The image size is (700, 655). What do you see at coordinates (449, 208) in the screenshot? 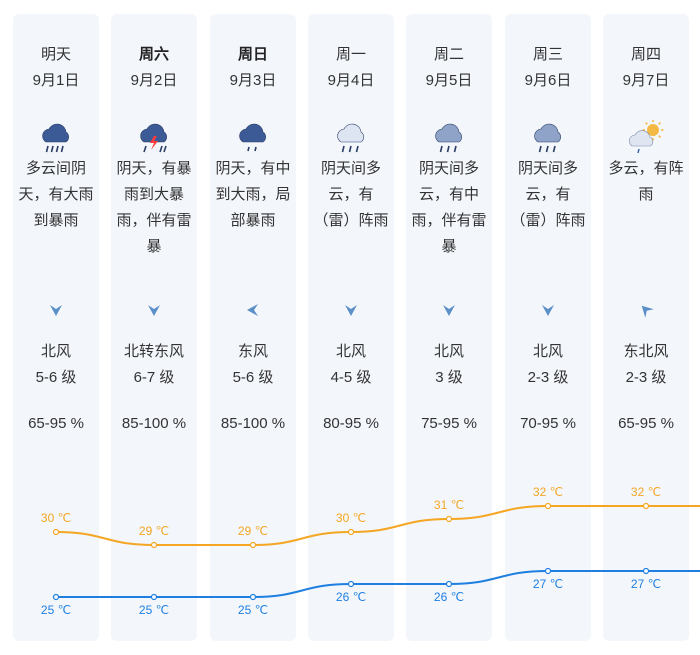
I see `weather-description: 阴天间多 云，有中 雨，伴有雷暴` at bounding box center [449, 208].